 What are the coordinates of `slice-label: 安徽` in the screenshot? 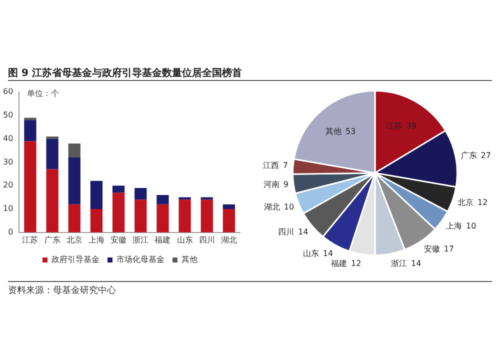 It's located at (432, 249).